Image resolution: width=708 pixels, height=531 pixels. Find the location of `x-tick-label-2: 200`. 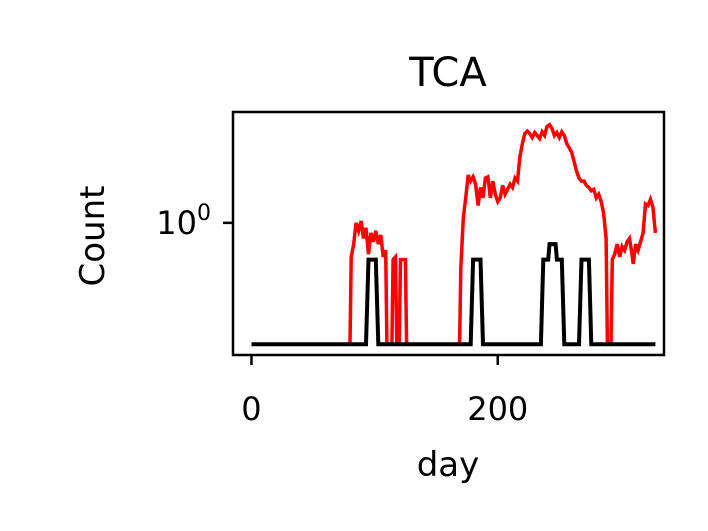

x-tick-label-2: 200 is located at coordinates (497, 409).